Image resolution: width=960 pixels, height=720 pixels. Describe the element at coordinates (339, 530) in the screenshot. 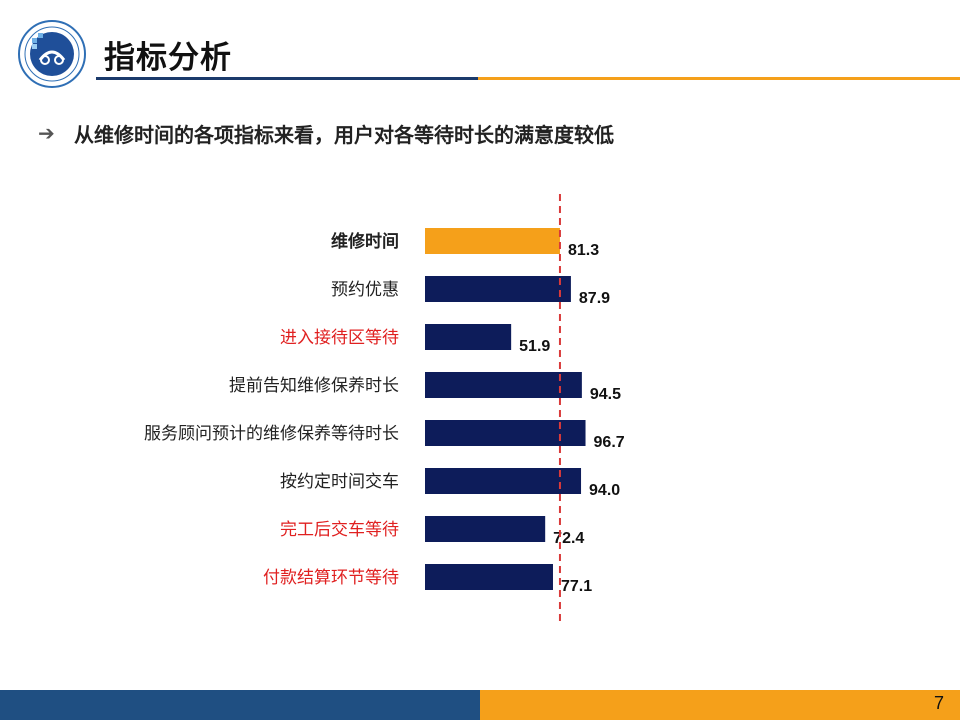

I see `category-label: 完工后交车等待` at that location.